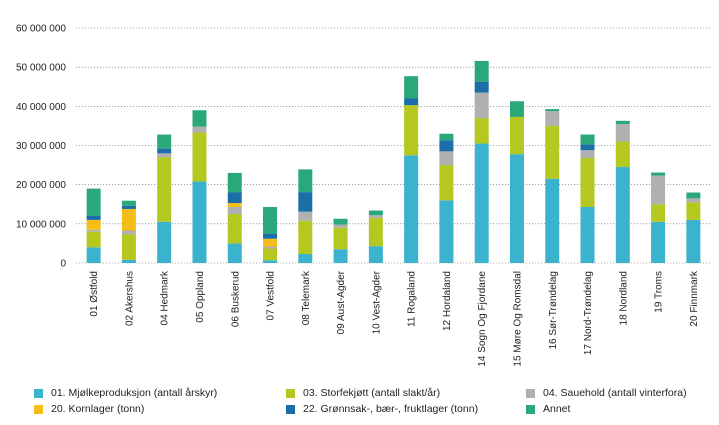 This screenshot has width=719, height=425. What do you see at coordinates (548, 409) in the screenshot?
I see `legend-item: Annet` at bounding box center [548, 409].